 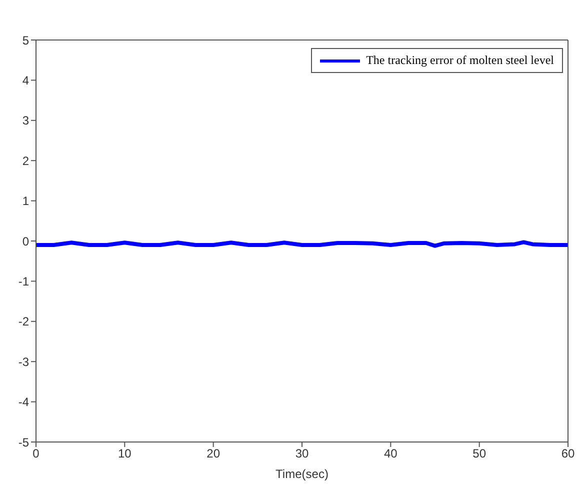 I want to click on y-tick-label: 4, so click(x=26, y=80).